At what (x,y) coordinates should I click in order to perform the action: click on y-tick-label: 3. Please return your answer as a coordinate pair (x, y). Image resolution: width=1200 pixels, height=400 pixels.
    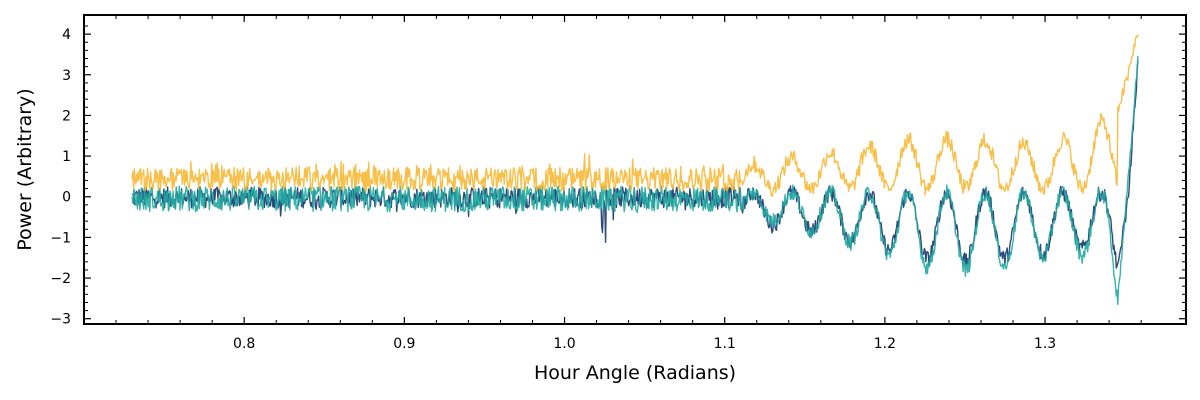
    Looking at the image, I should click on (66, 76).